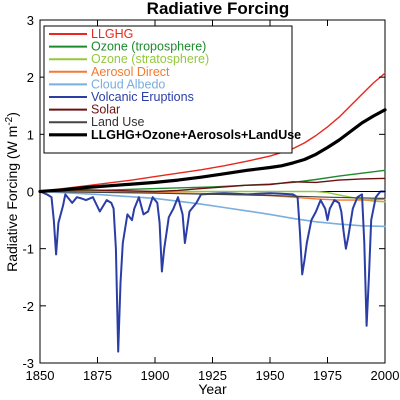 The width and height of the screenshot is (400, 400). Describe the element at coordinates (148, 47) in the screenshot. I see `legend-label: Ozone (troposphere)` at that location.